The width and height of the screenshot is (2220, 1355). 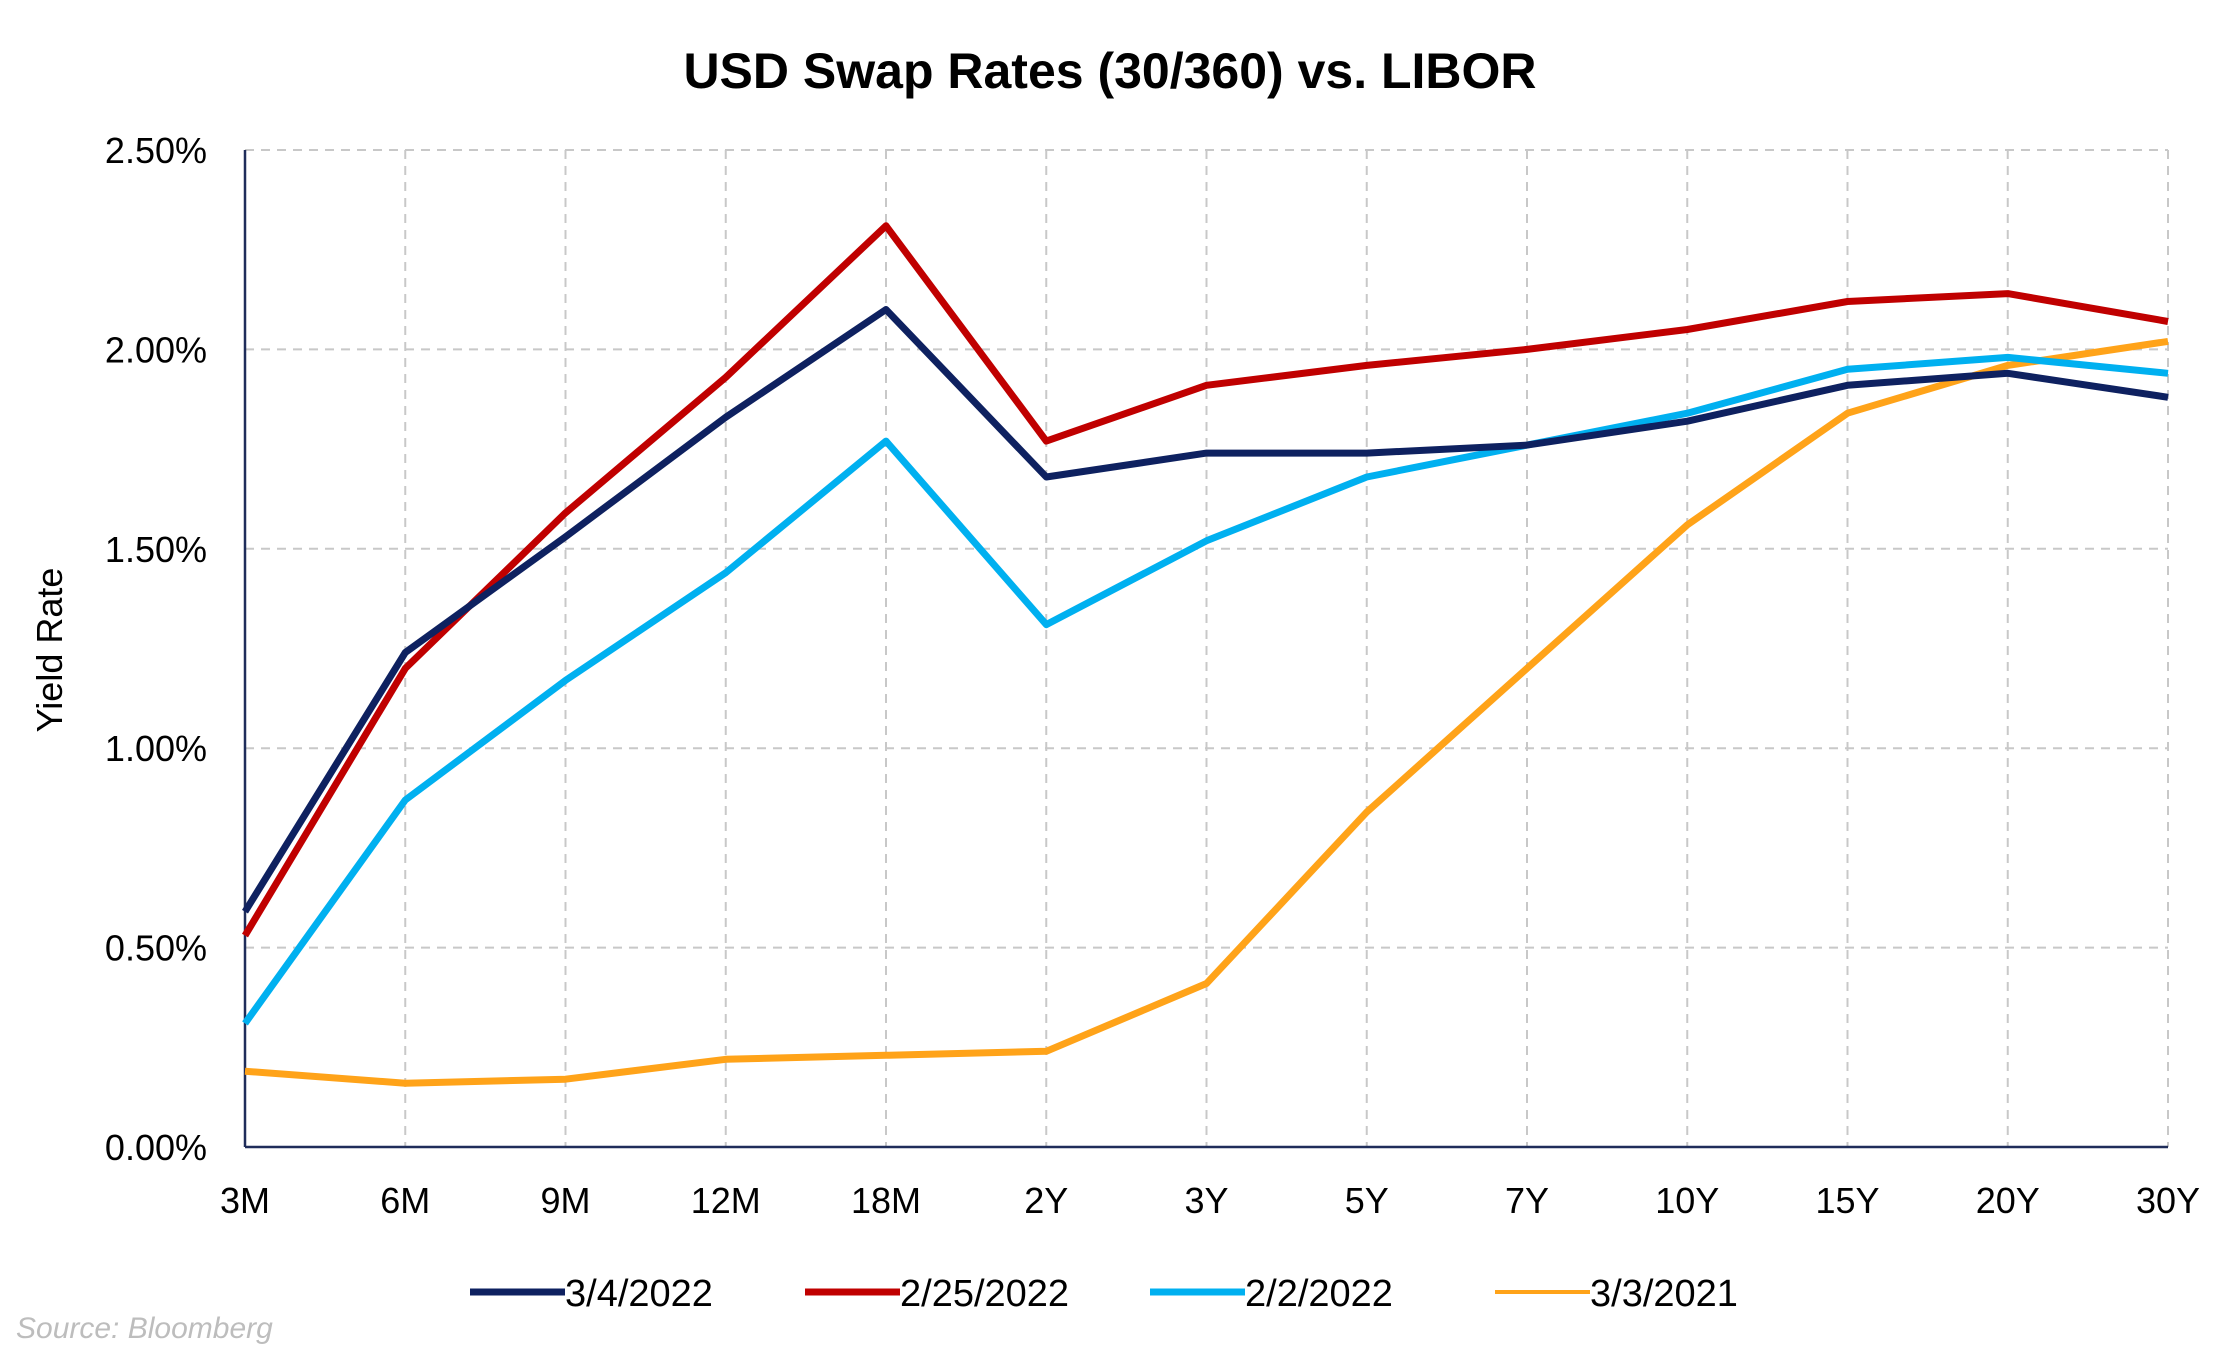 What do you see at coordinates (1206, 1200) in the screenshot?
I see `x-tick-label: 3Y` at bounding box center [1206, 1200].